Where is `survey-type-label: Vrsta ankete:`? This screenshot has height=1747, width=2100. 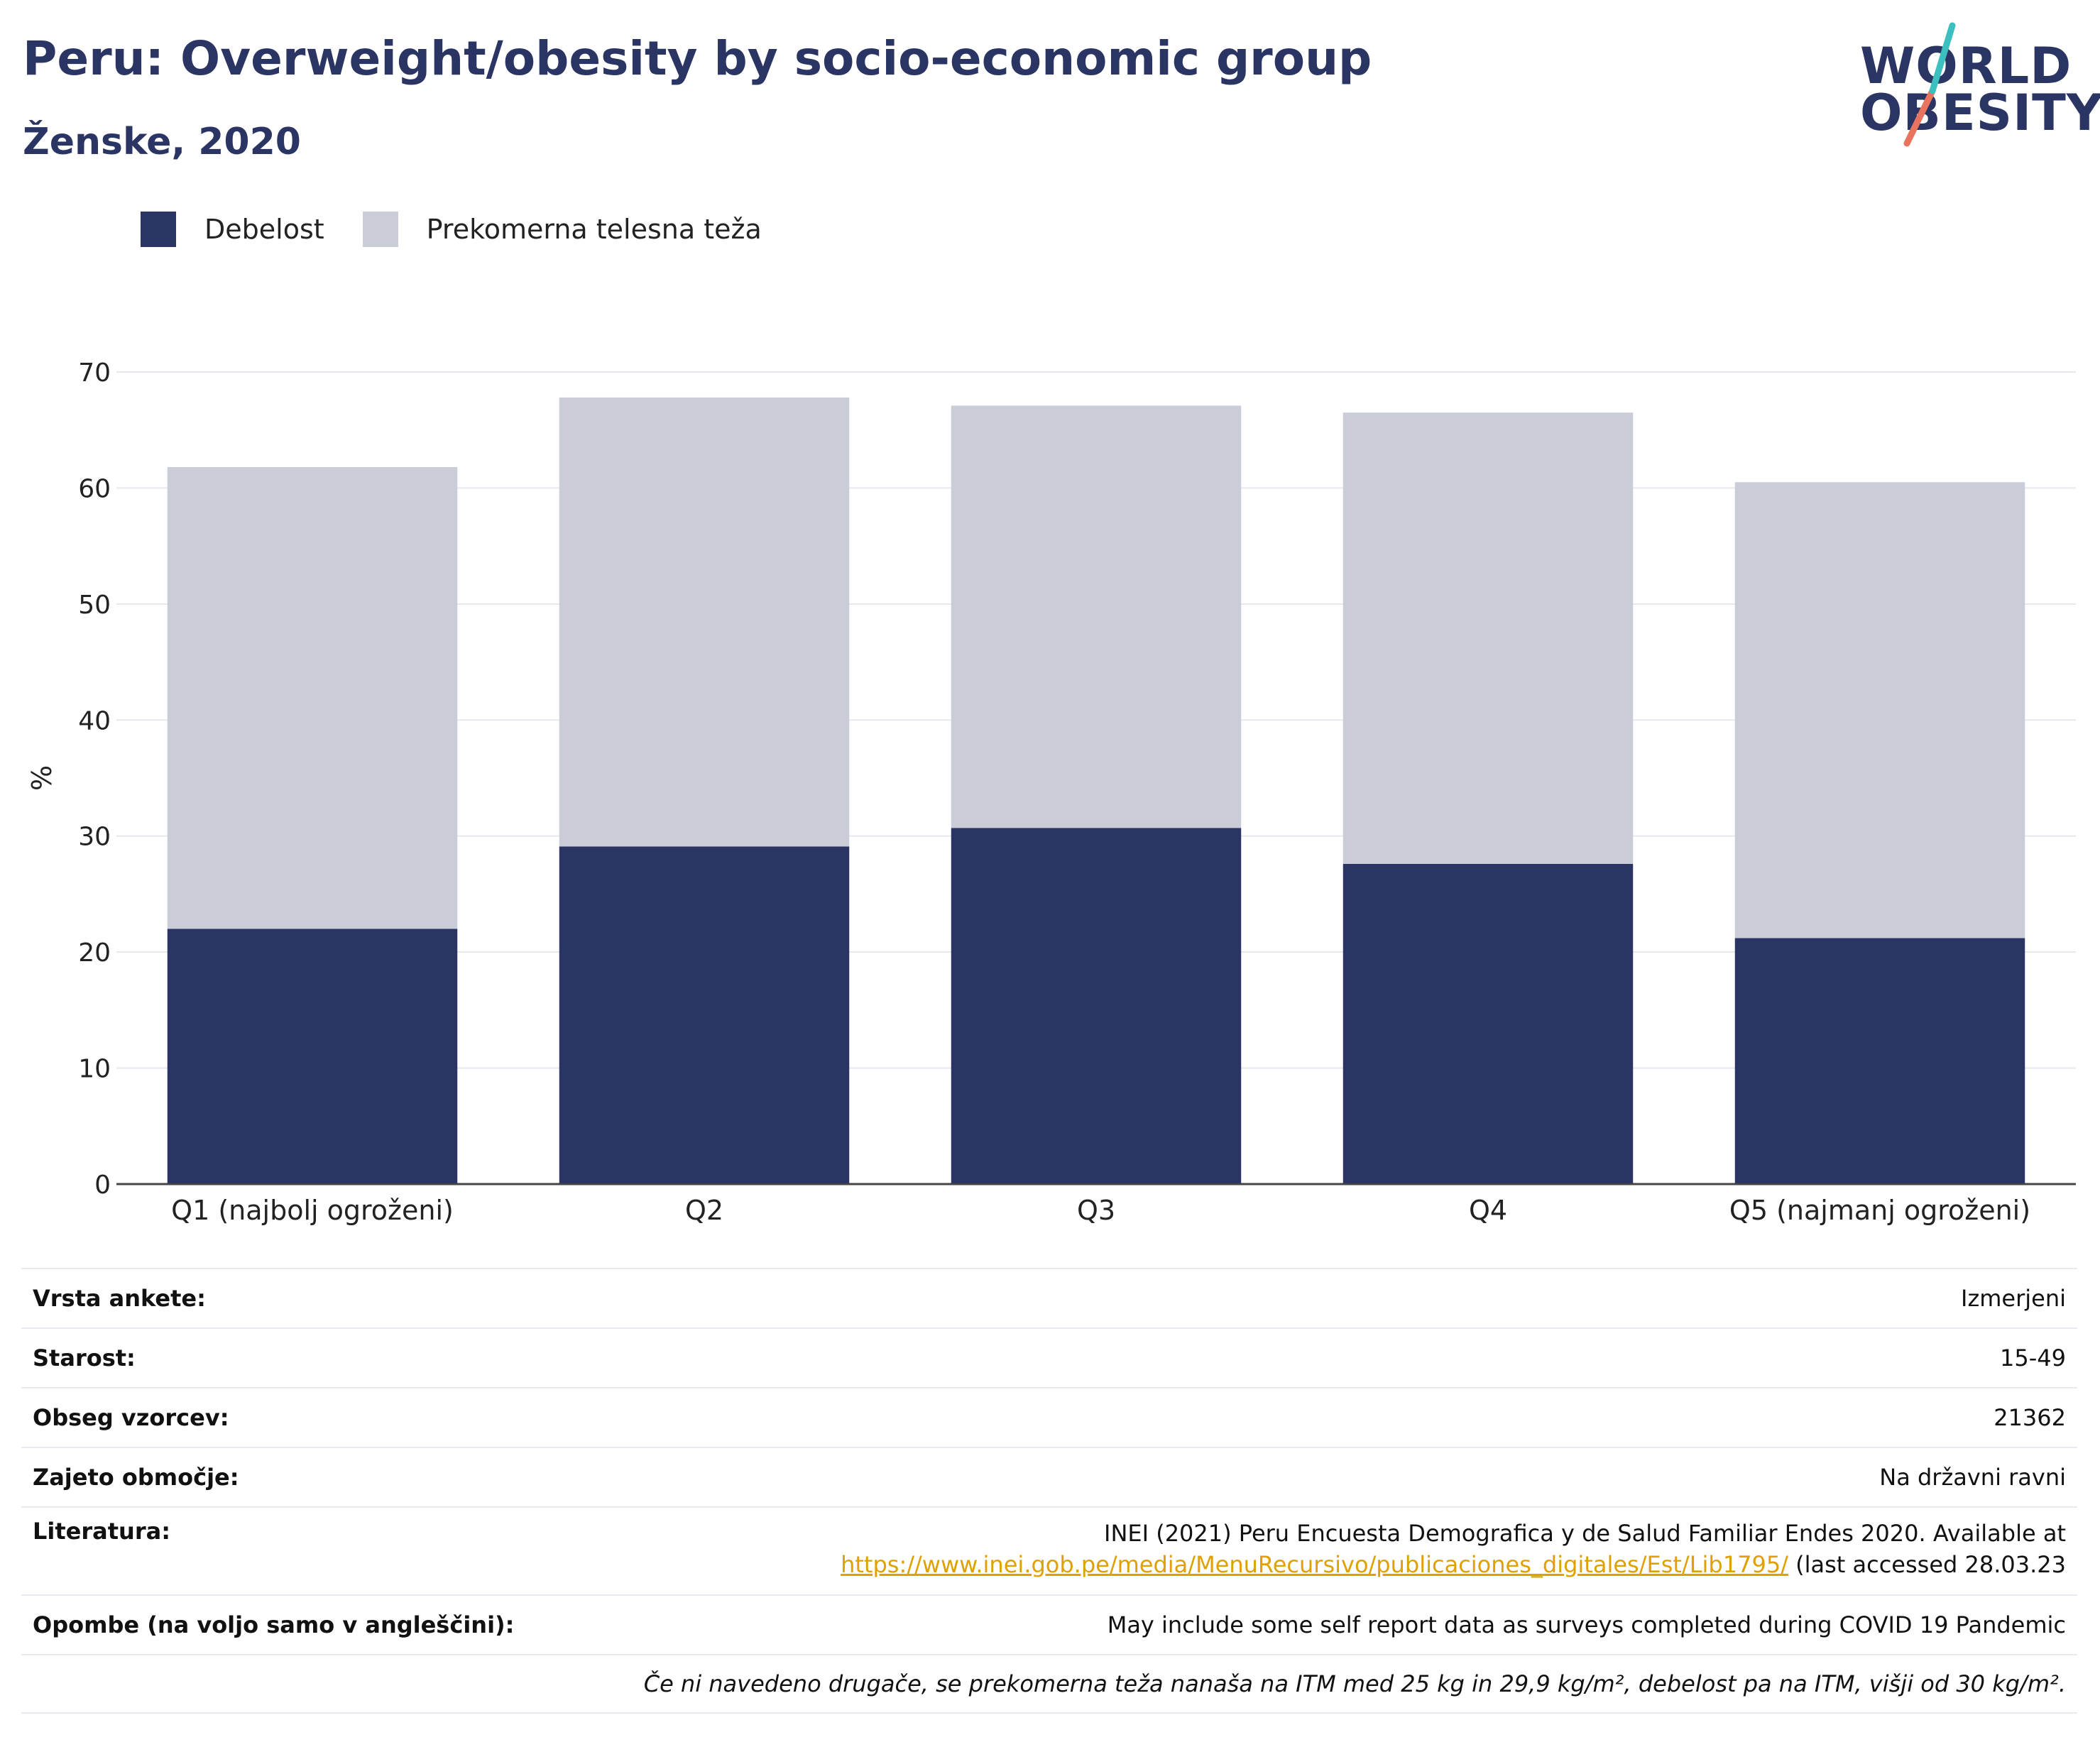 survey-type-label: Vrsta ankete: is located at coordinates (119, 1298).